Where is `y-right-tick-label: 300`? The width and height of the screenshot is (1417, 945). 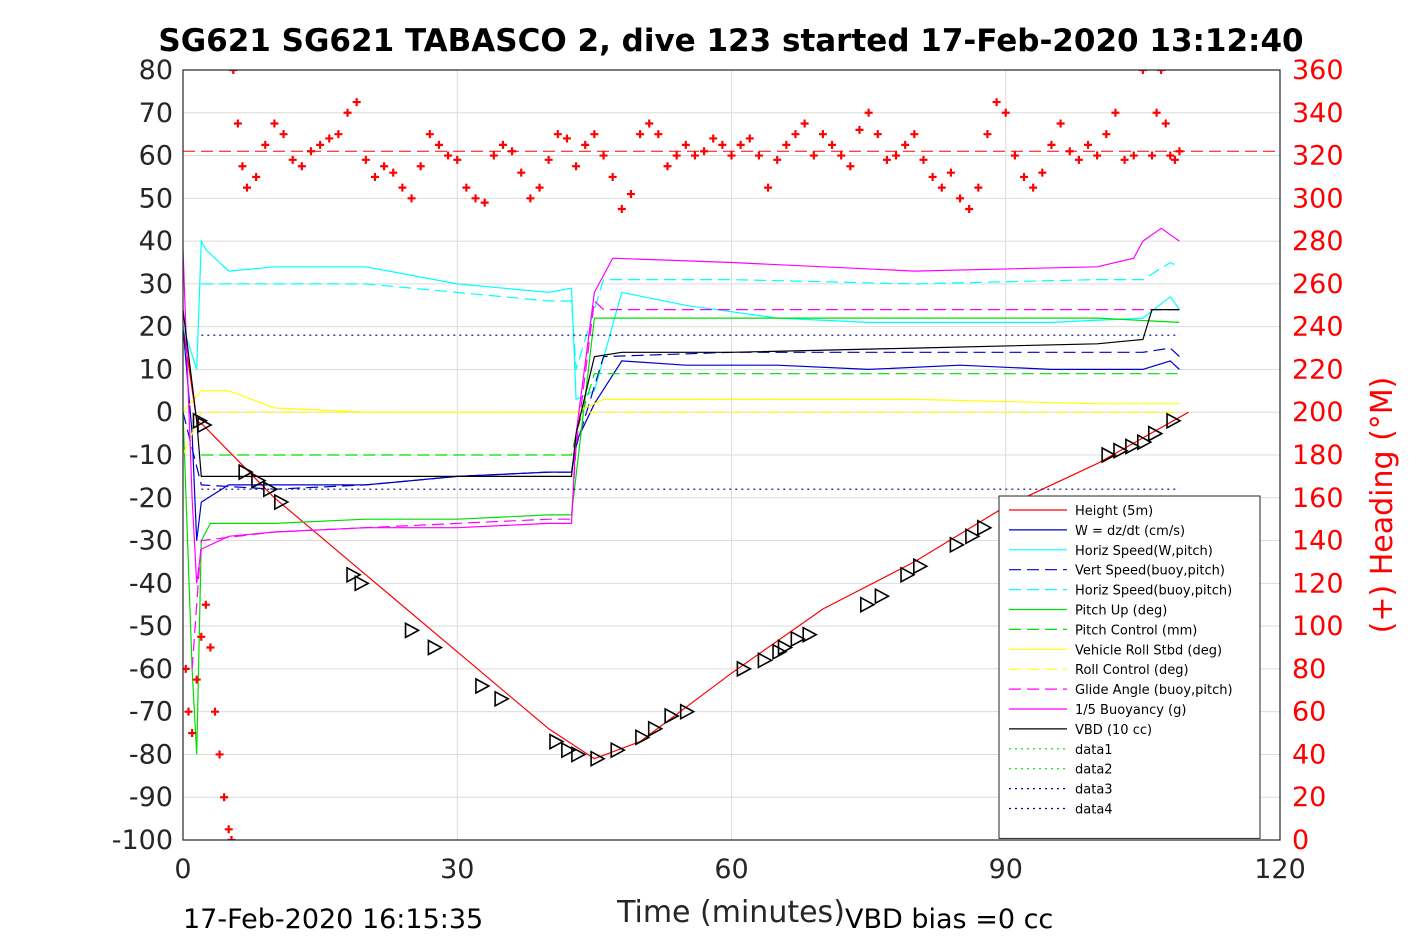 y-right-tick-label: 300 is located at coordinates (1318, 198).